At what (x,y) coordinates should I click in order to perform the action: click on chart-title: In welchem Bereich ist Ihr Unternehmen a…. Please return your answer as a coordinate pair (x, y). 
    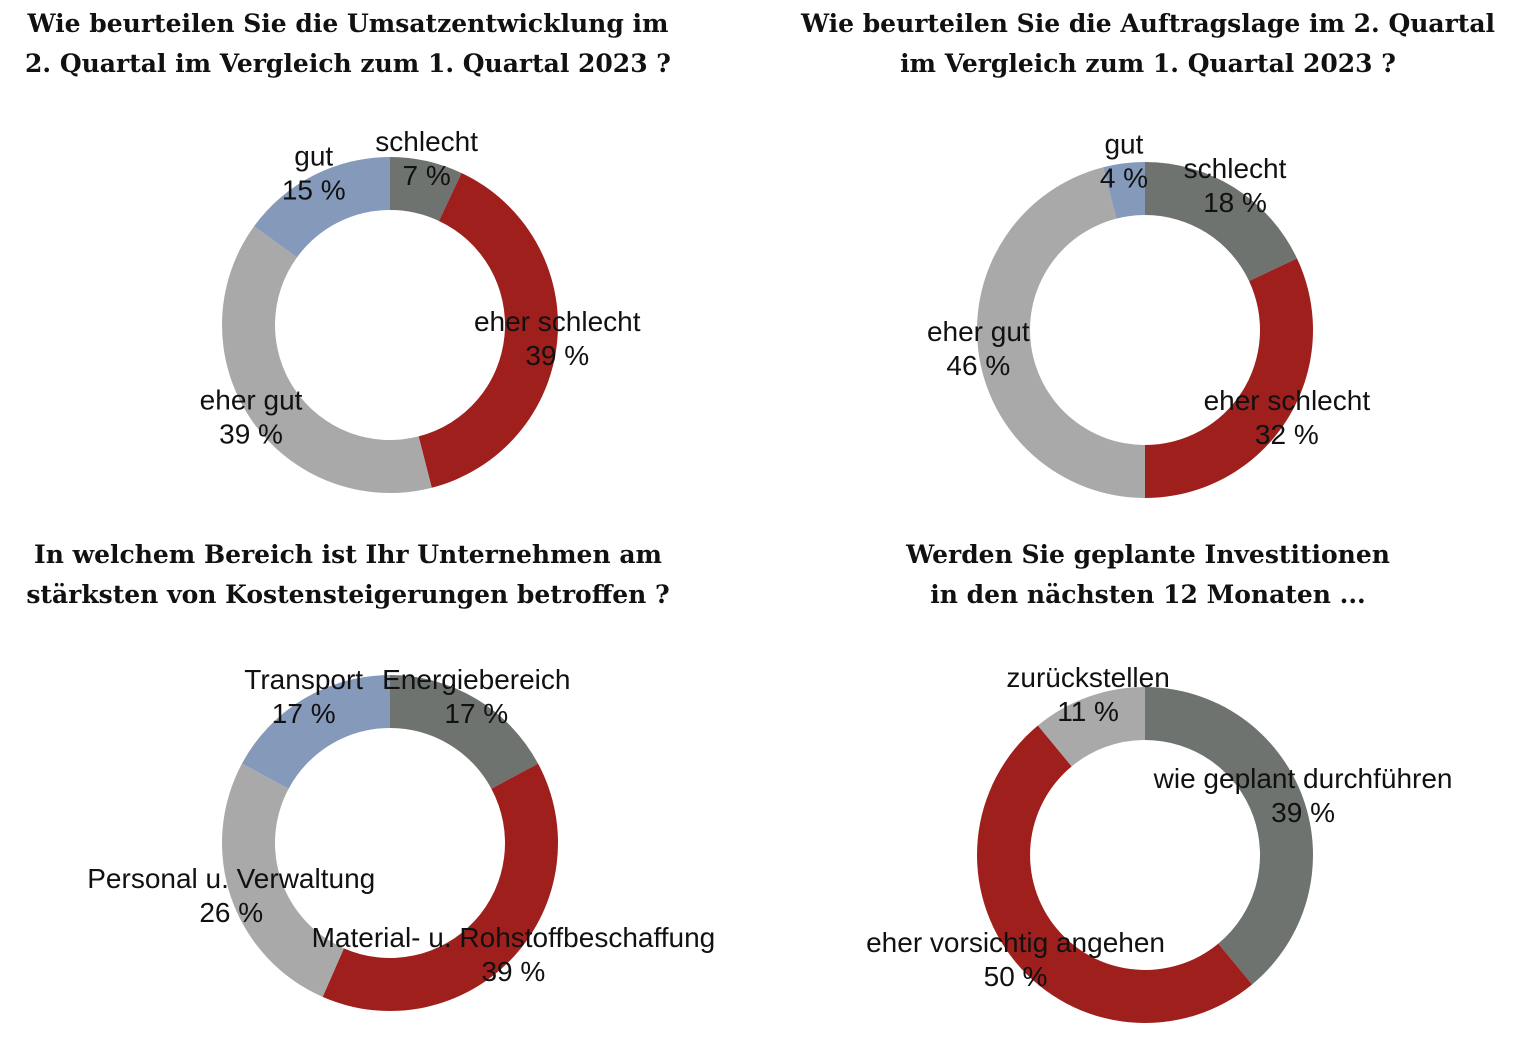
    Looking at the image, I should click on (348, 554).